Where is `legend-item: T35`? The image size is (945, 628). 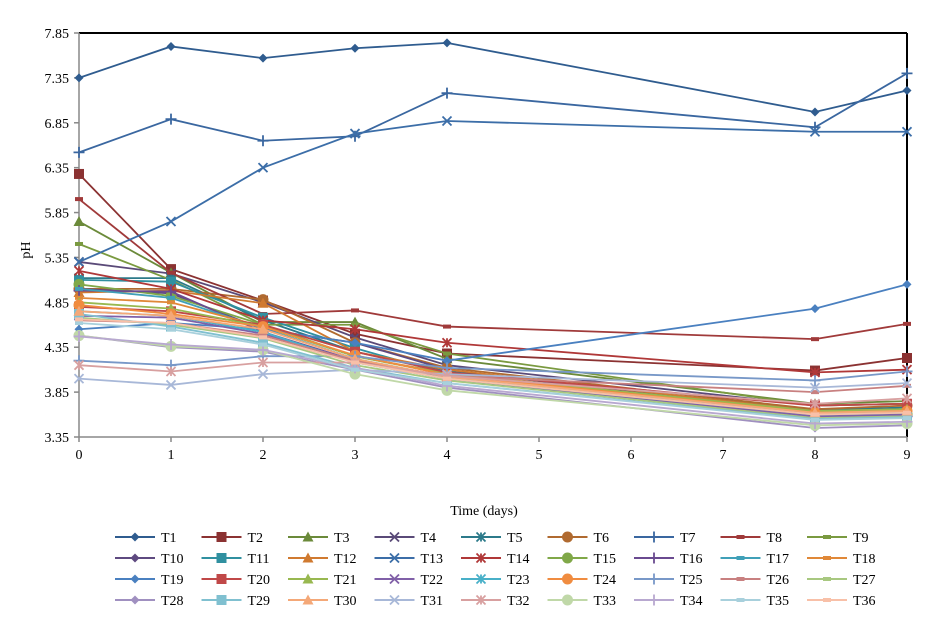
legend-item: T35 is located at coordinates (754, 601).